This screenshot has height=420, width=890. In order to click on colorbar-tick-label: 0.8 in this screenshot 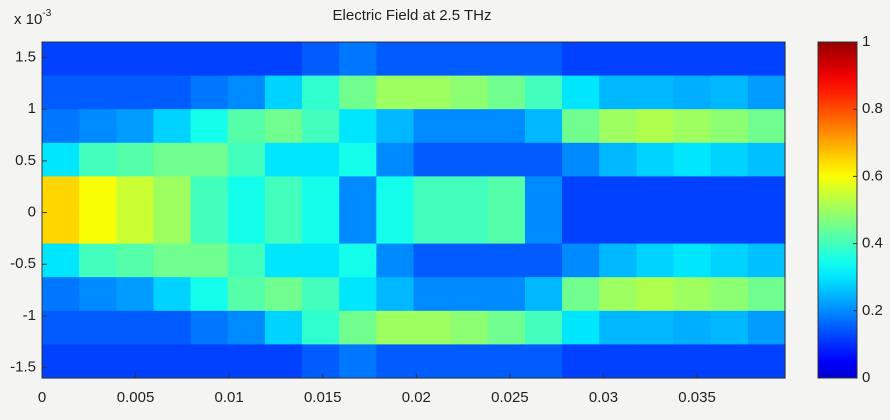, I will do `click(872, 108)`.